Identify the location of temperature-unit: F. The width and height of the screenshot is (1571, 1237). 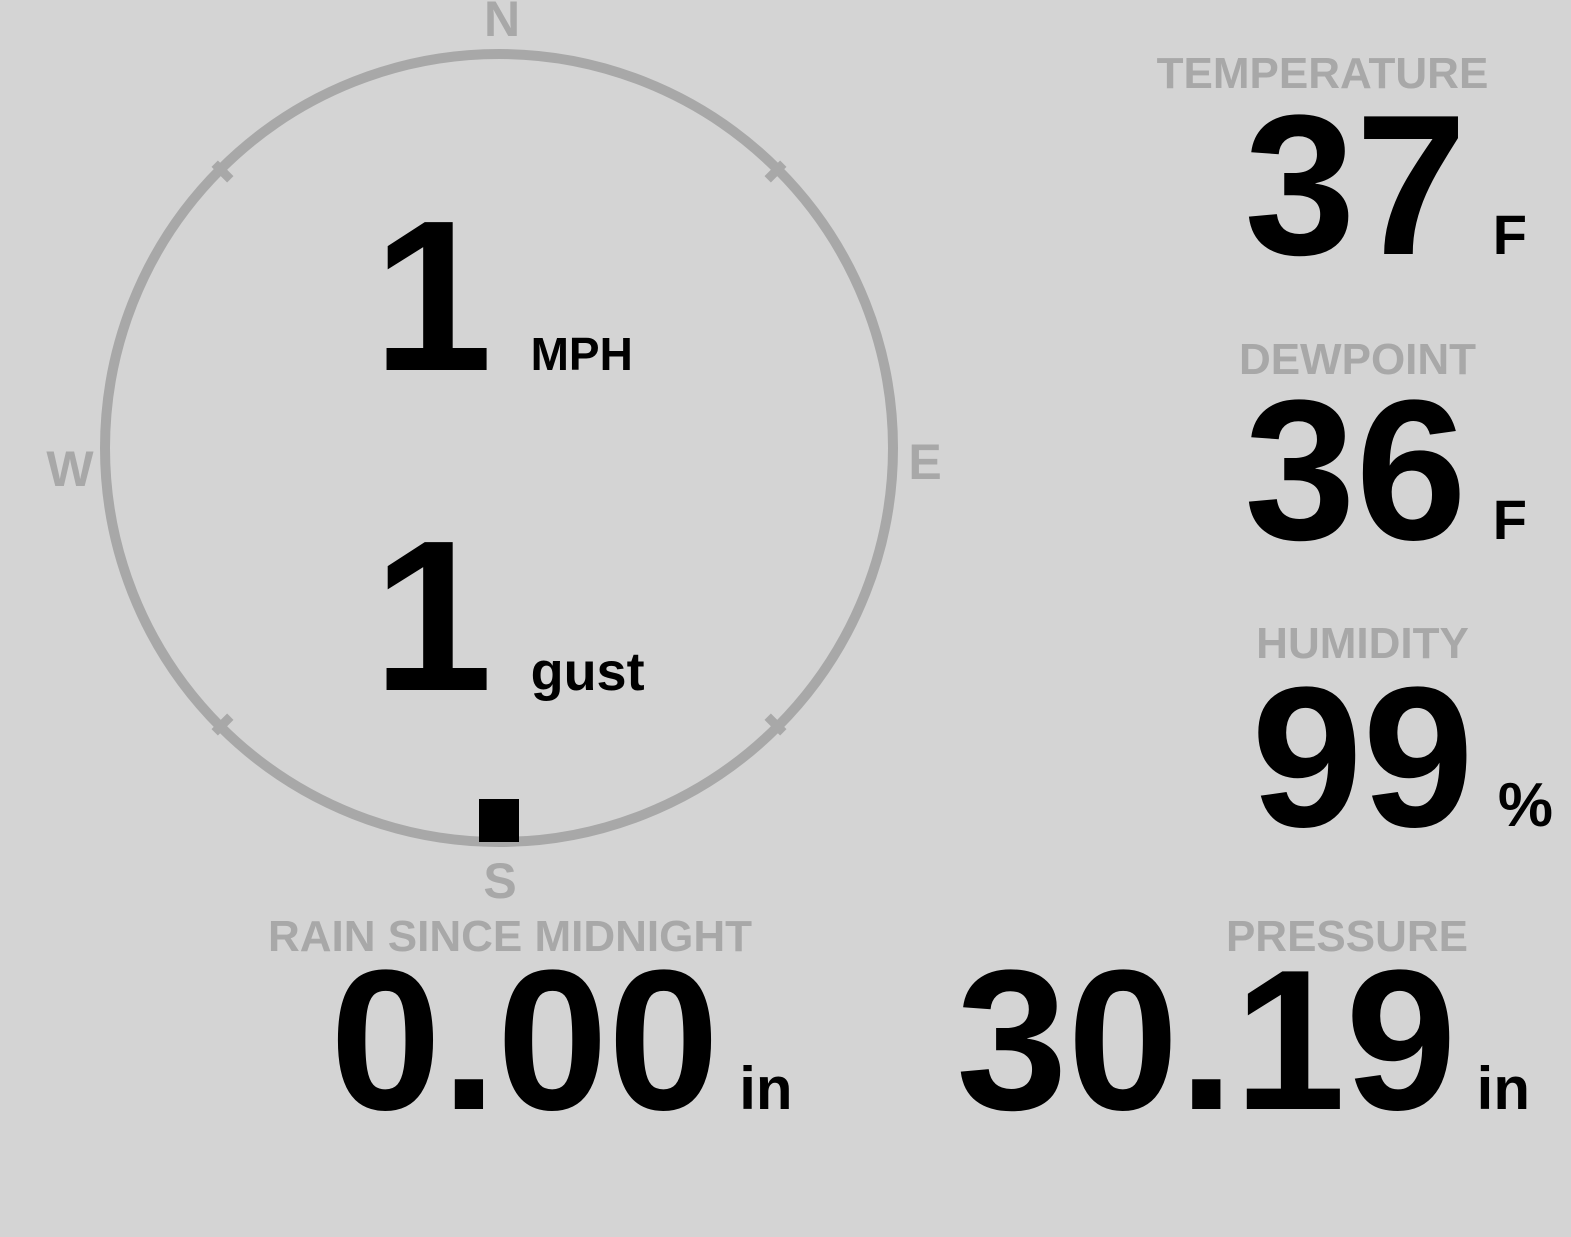
(1509, 234).